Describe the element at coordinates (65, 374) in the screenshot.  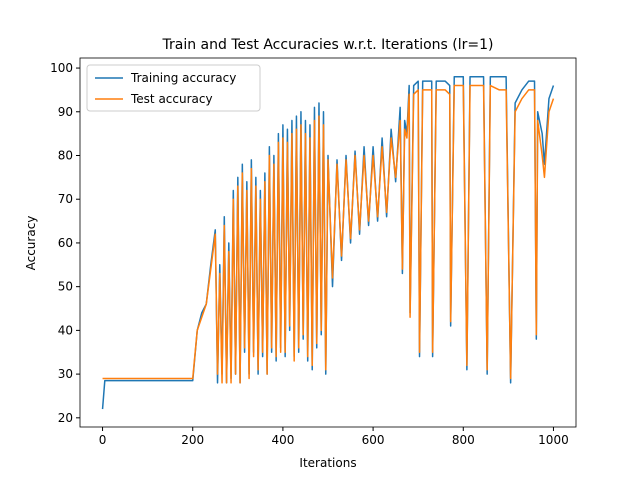
I see `y-tick-label: 30` at that location.